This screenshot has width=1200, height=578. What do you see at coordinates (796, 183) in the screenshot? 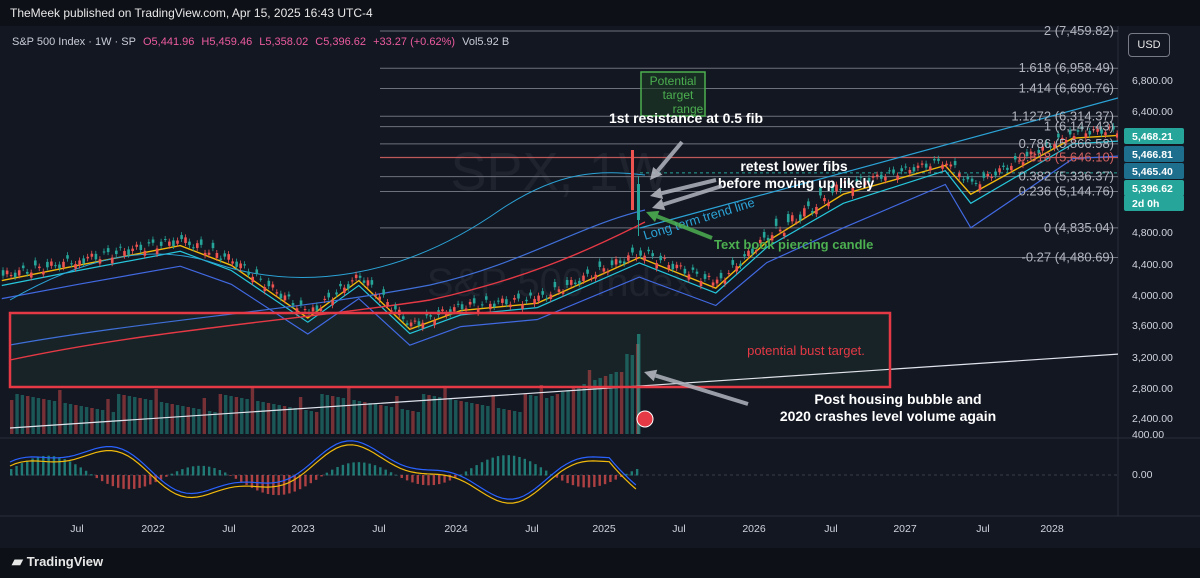
I see `retest-label-2: before moving up likely` at bounding box center [796, 183].